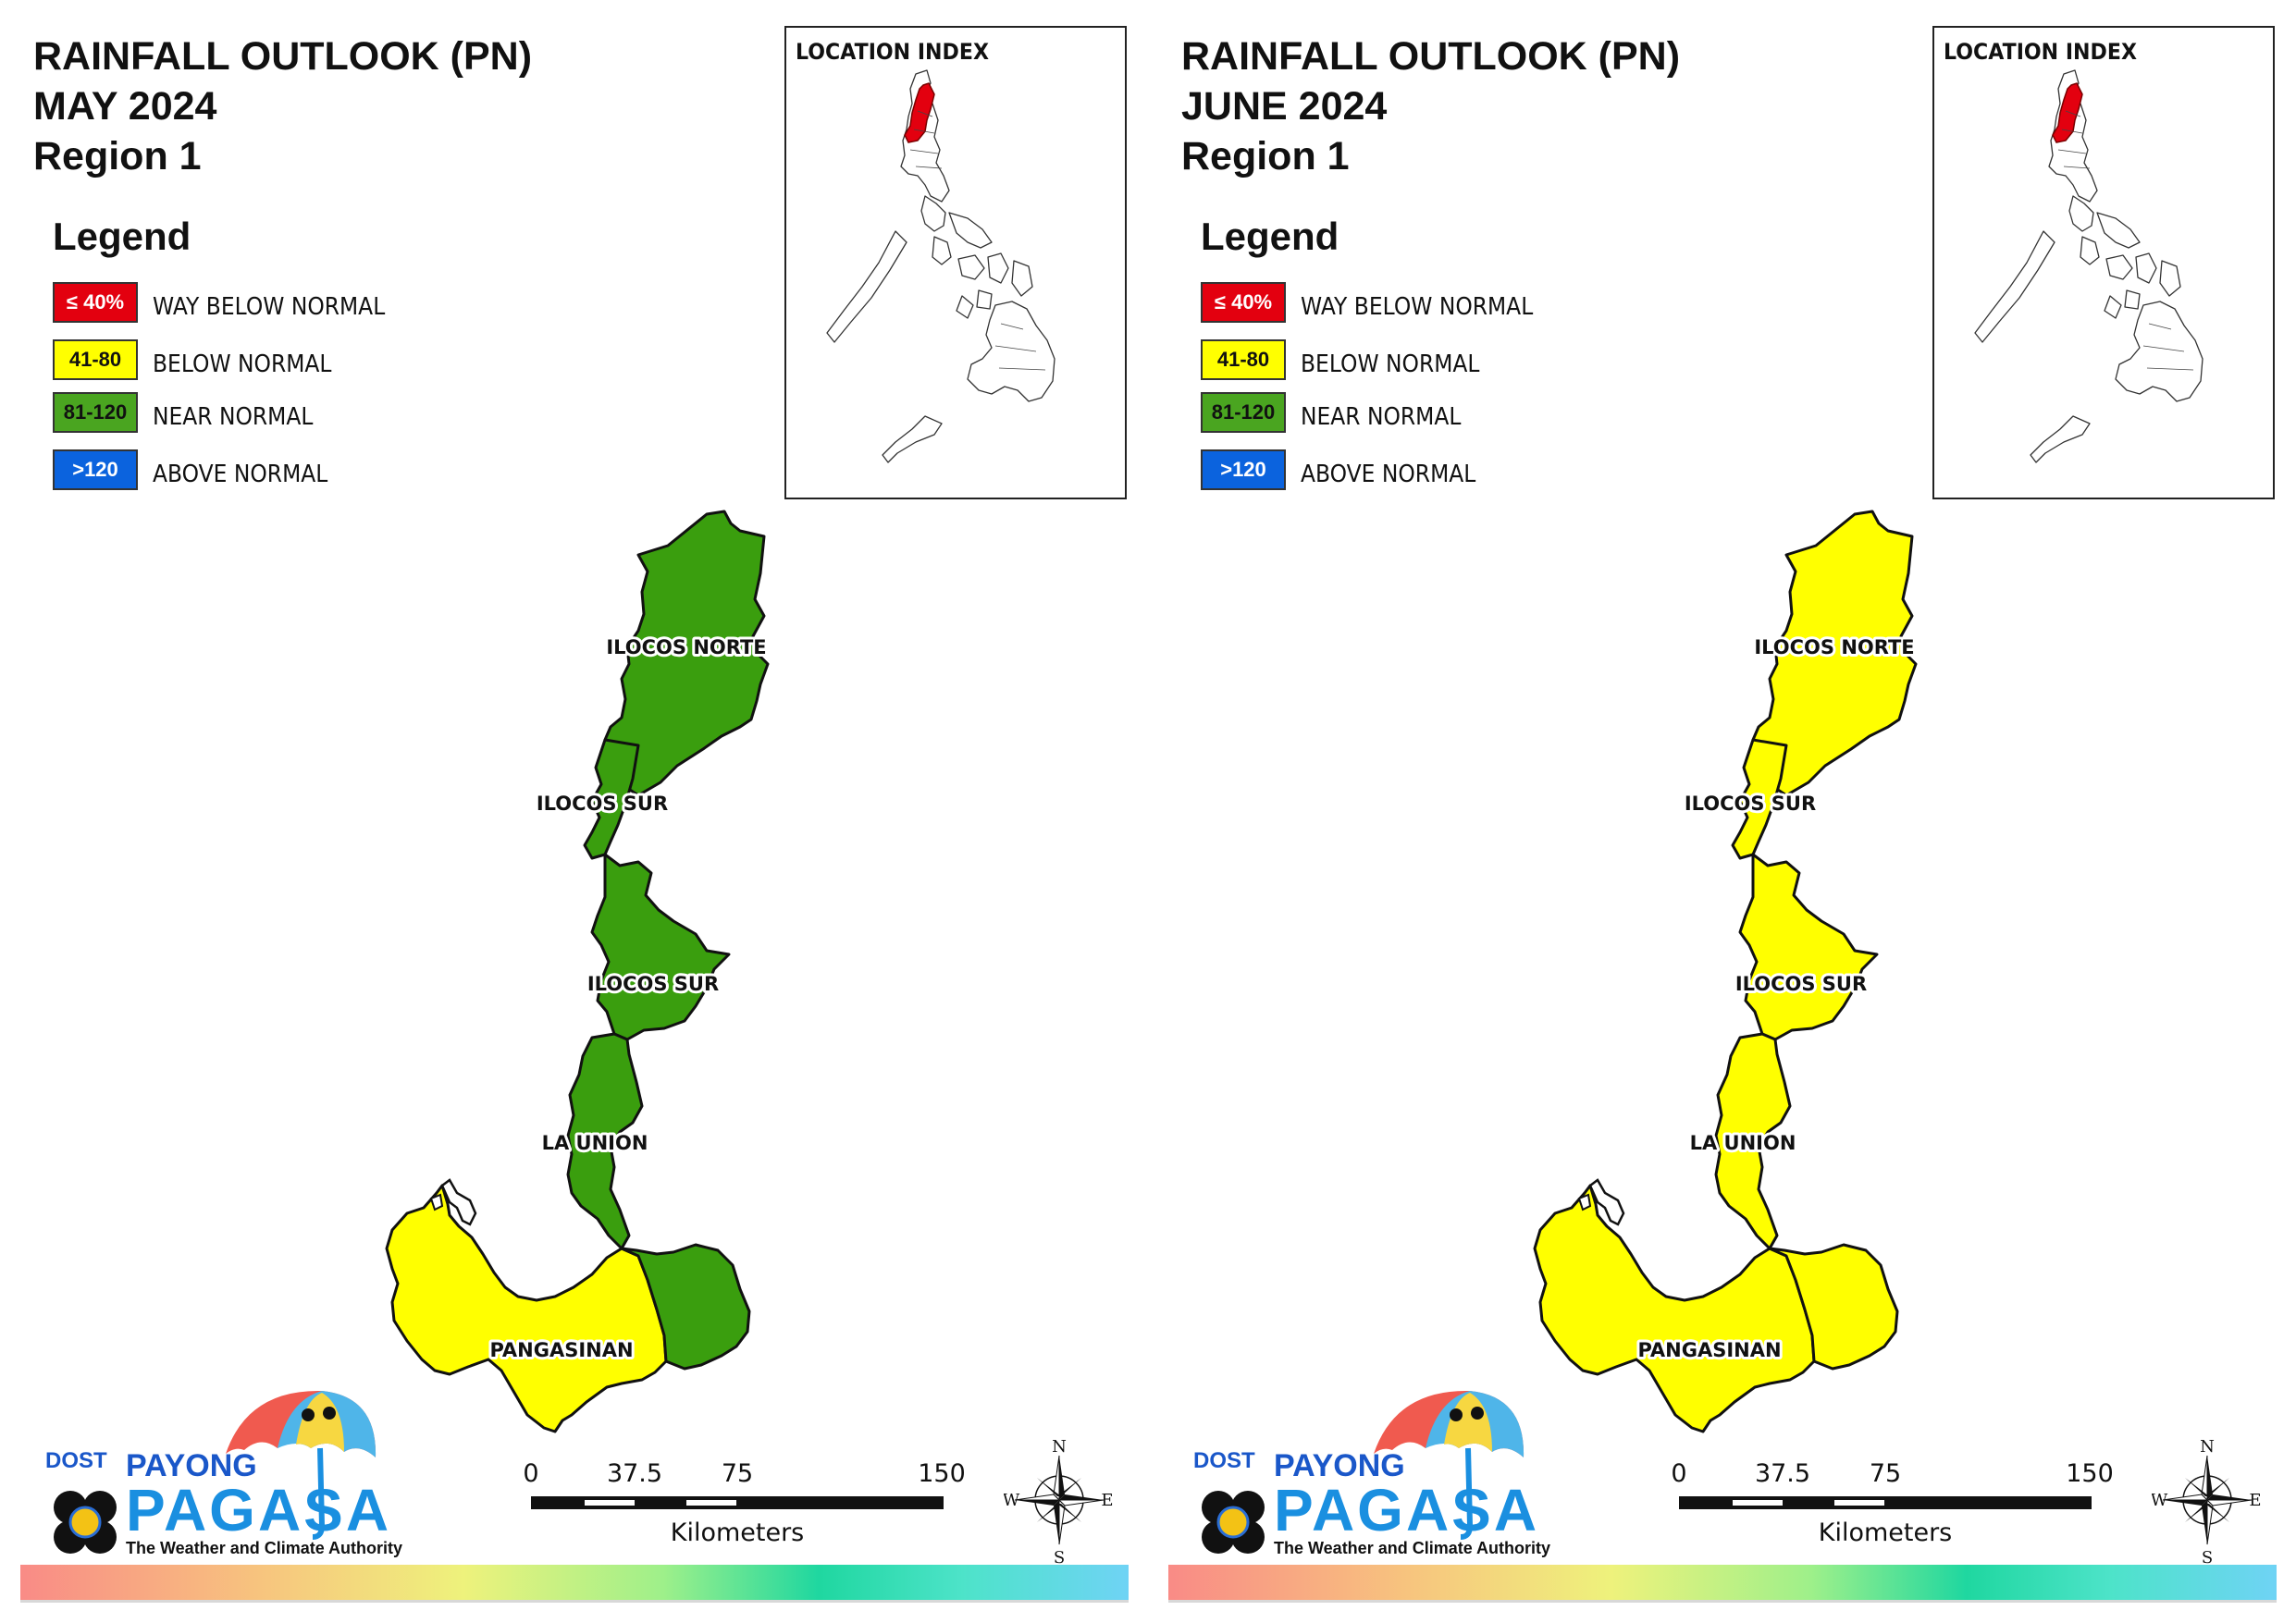 The height and width of the screenshot is (1623, 2296). Describe the element at coordinates (1284, 106) in the screenshot. I see `title-line-2: JUNE 2024` at that location.